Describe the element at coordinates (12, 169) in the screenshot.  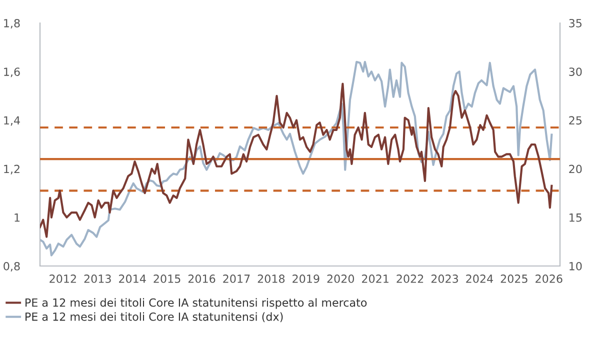
I see `y-tick-label: 1,2` at that location.